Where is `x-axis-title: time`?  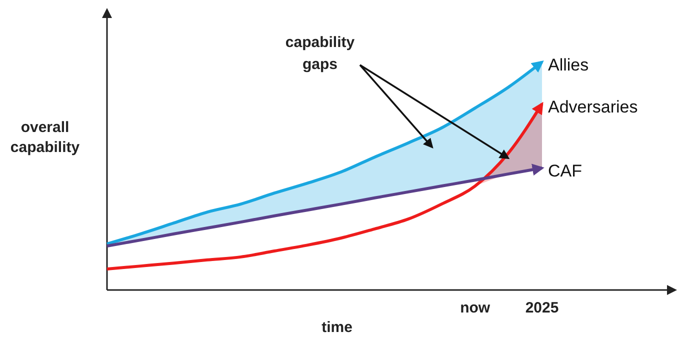 x-axis-title: time is located at coordinates (337, 327).